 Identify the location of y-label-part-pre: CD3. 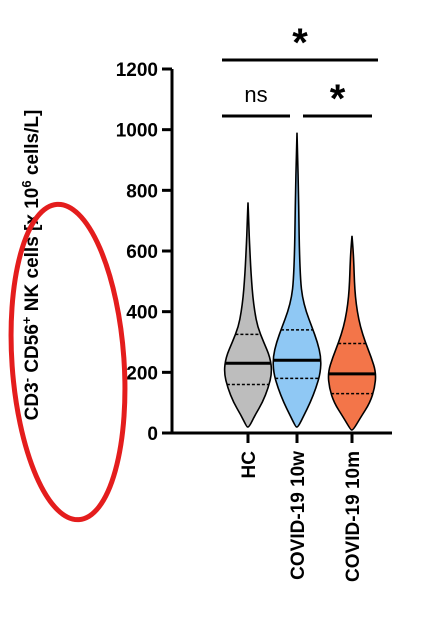
(32, 401).